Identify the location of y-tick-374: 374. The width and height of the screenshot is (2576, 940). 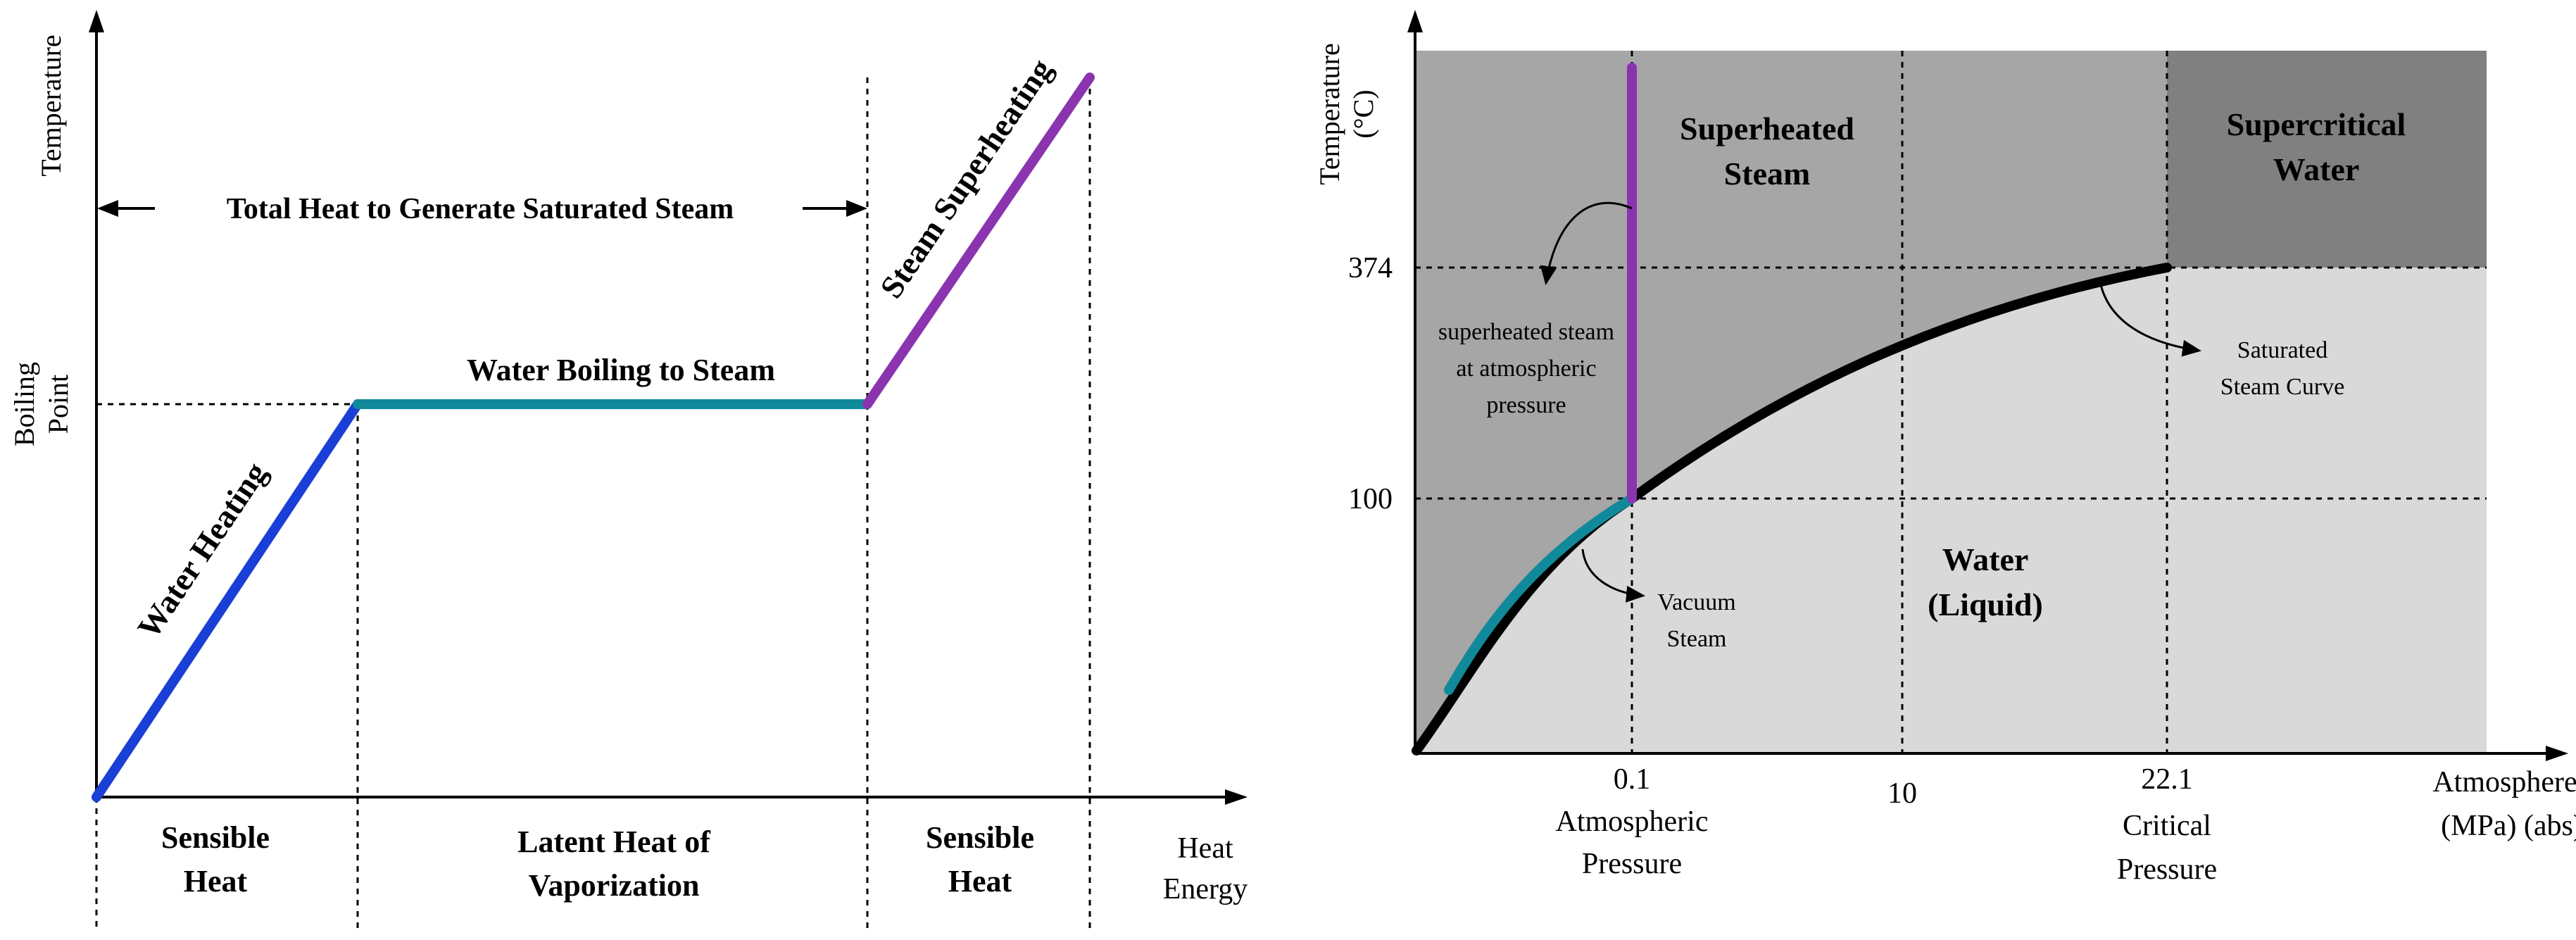
(1371, 268).